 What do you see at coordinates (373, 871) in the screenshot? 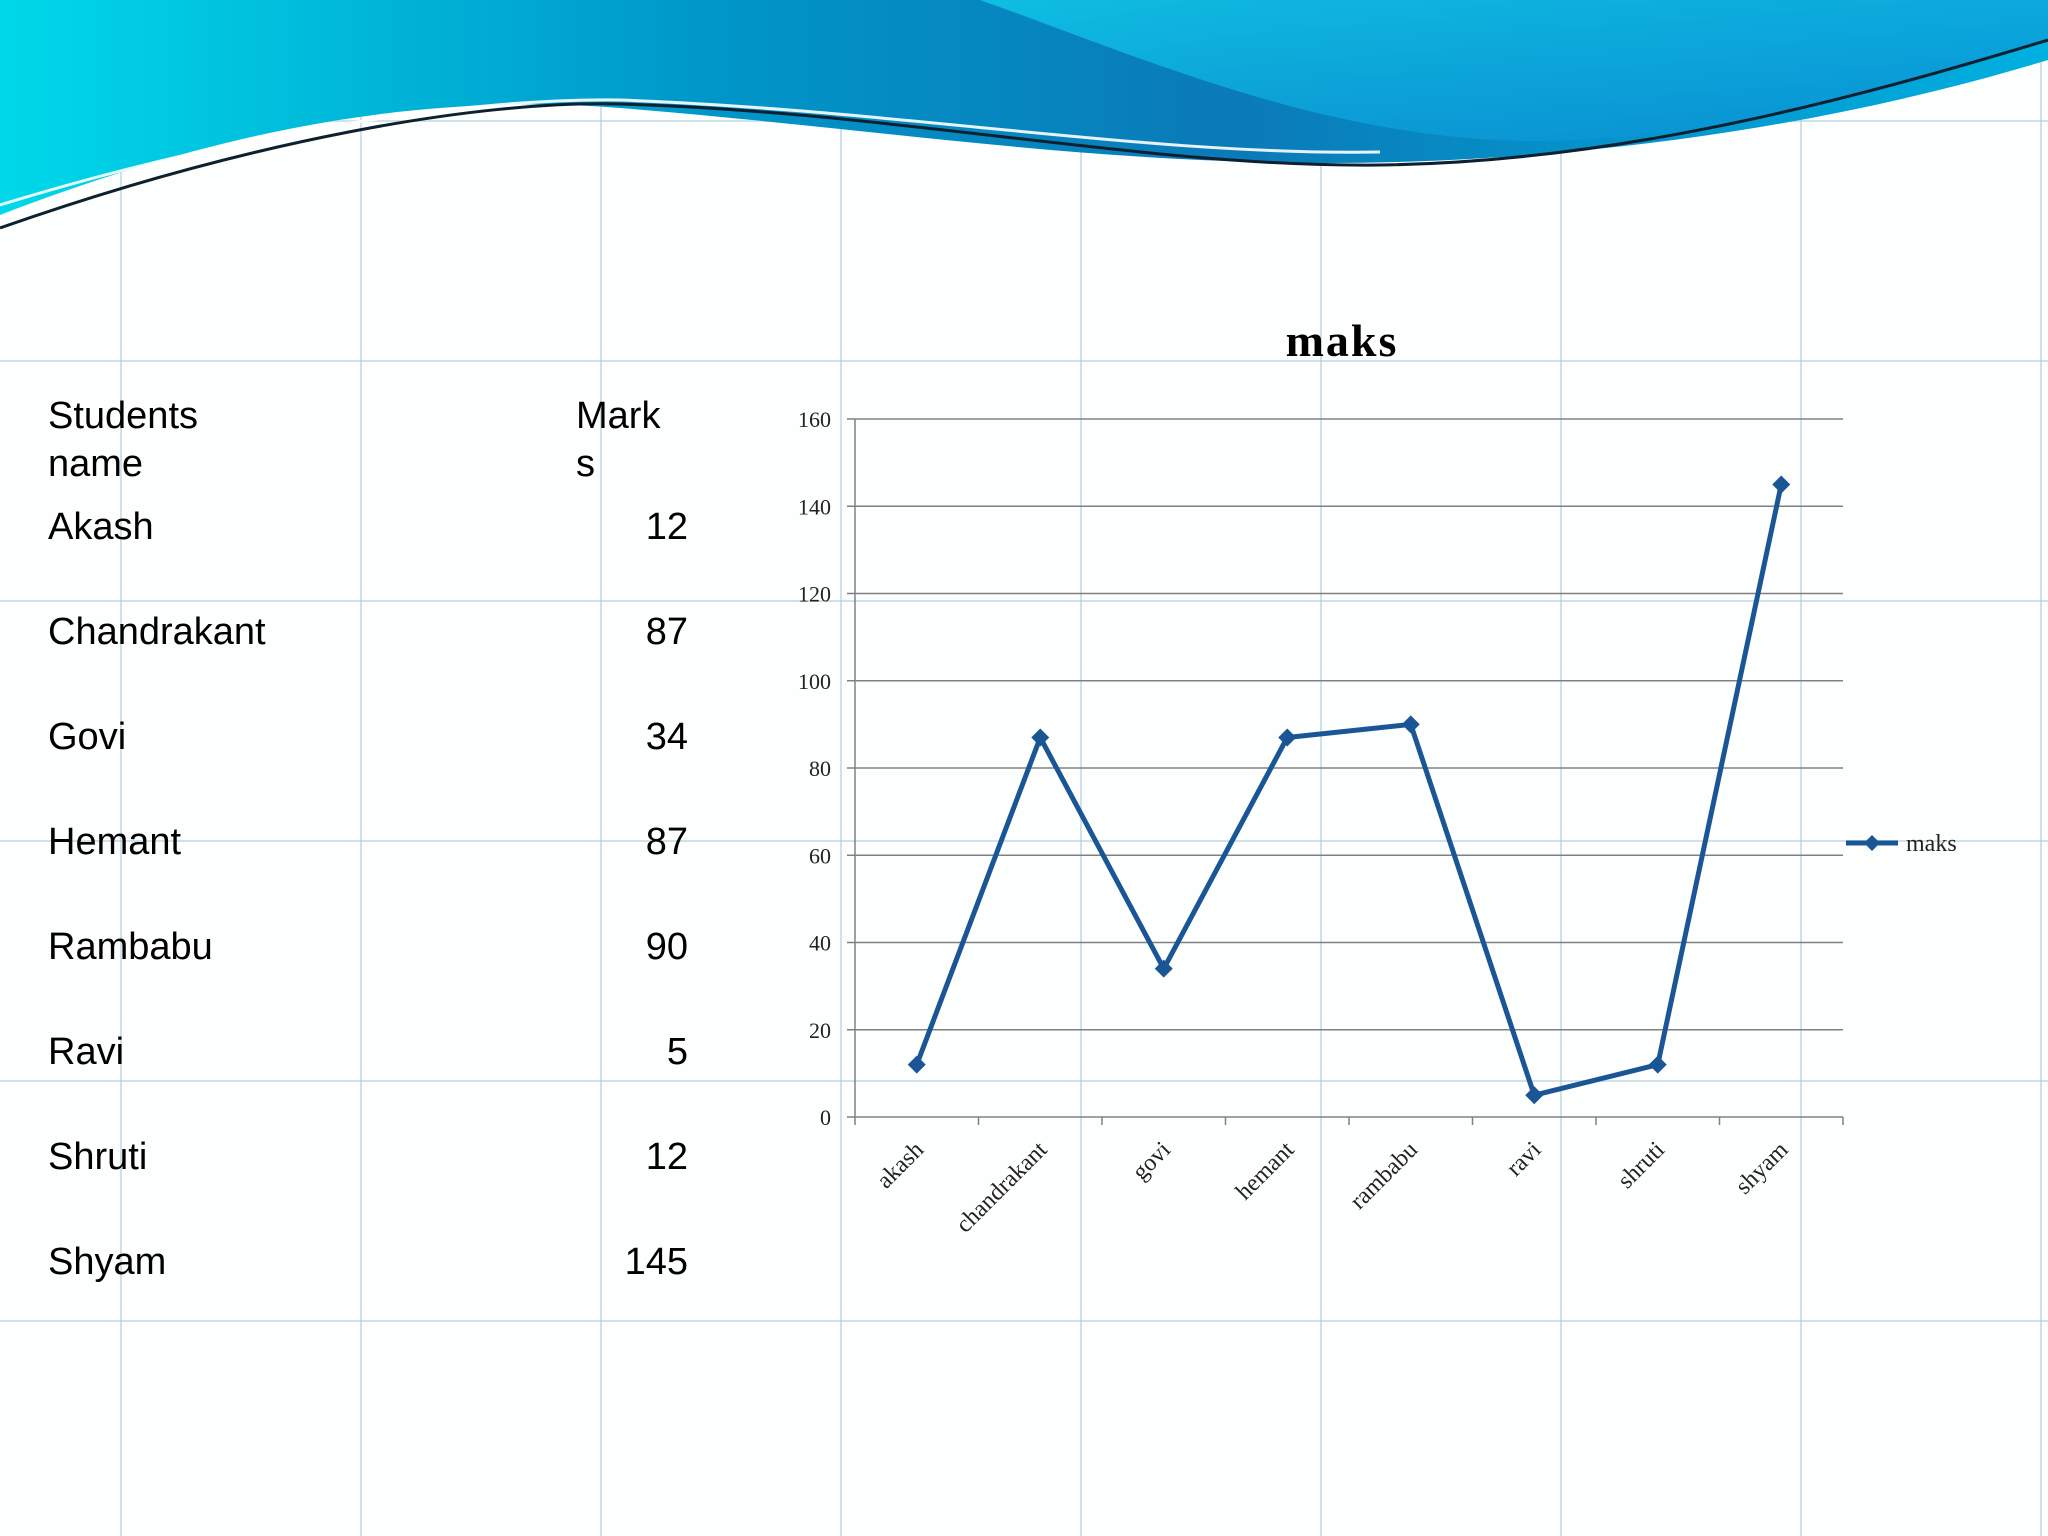
I see `table-row: Hemant 87` at bounding box center [373, 871].